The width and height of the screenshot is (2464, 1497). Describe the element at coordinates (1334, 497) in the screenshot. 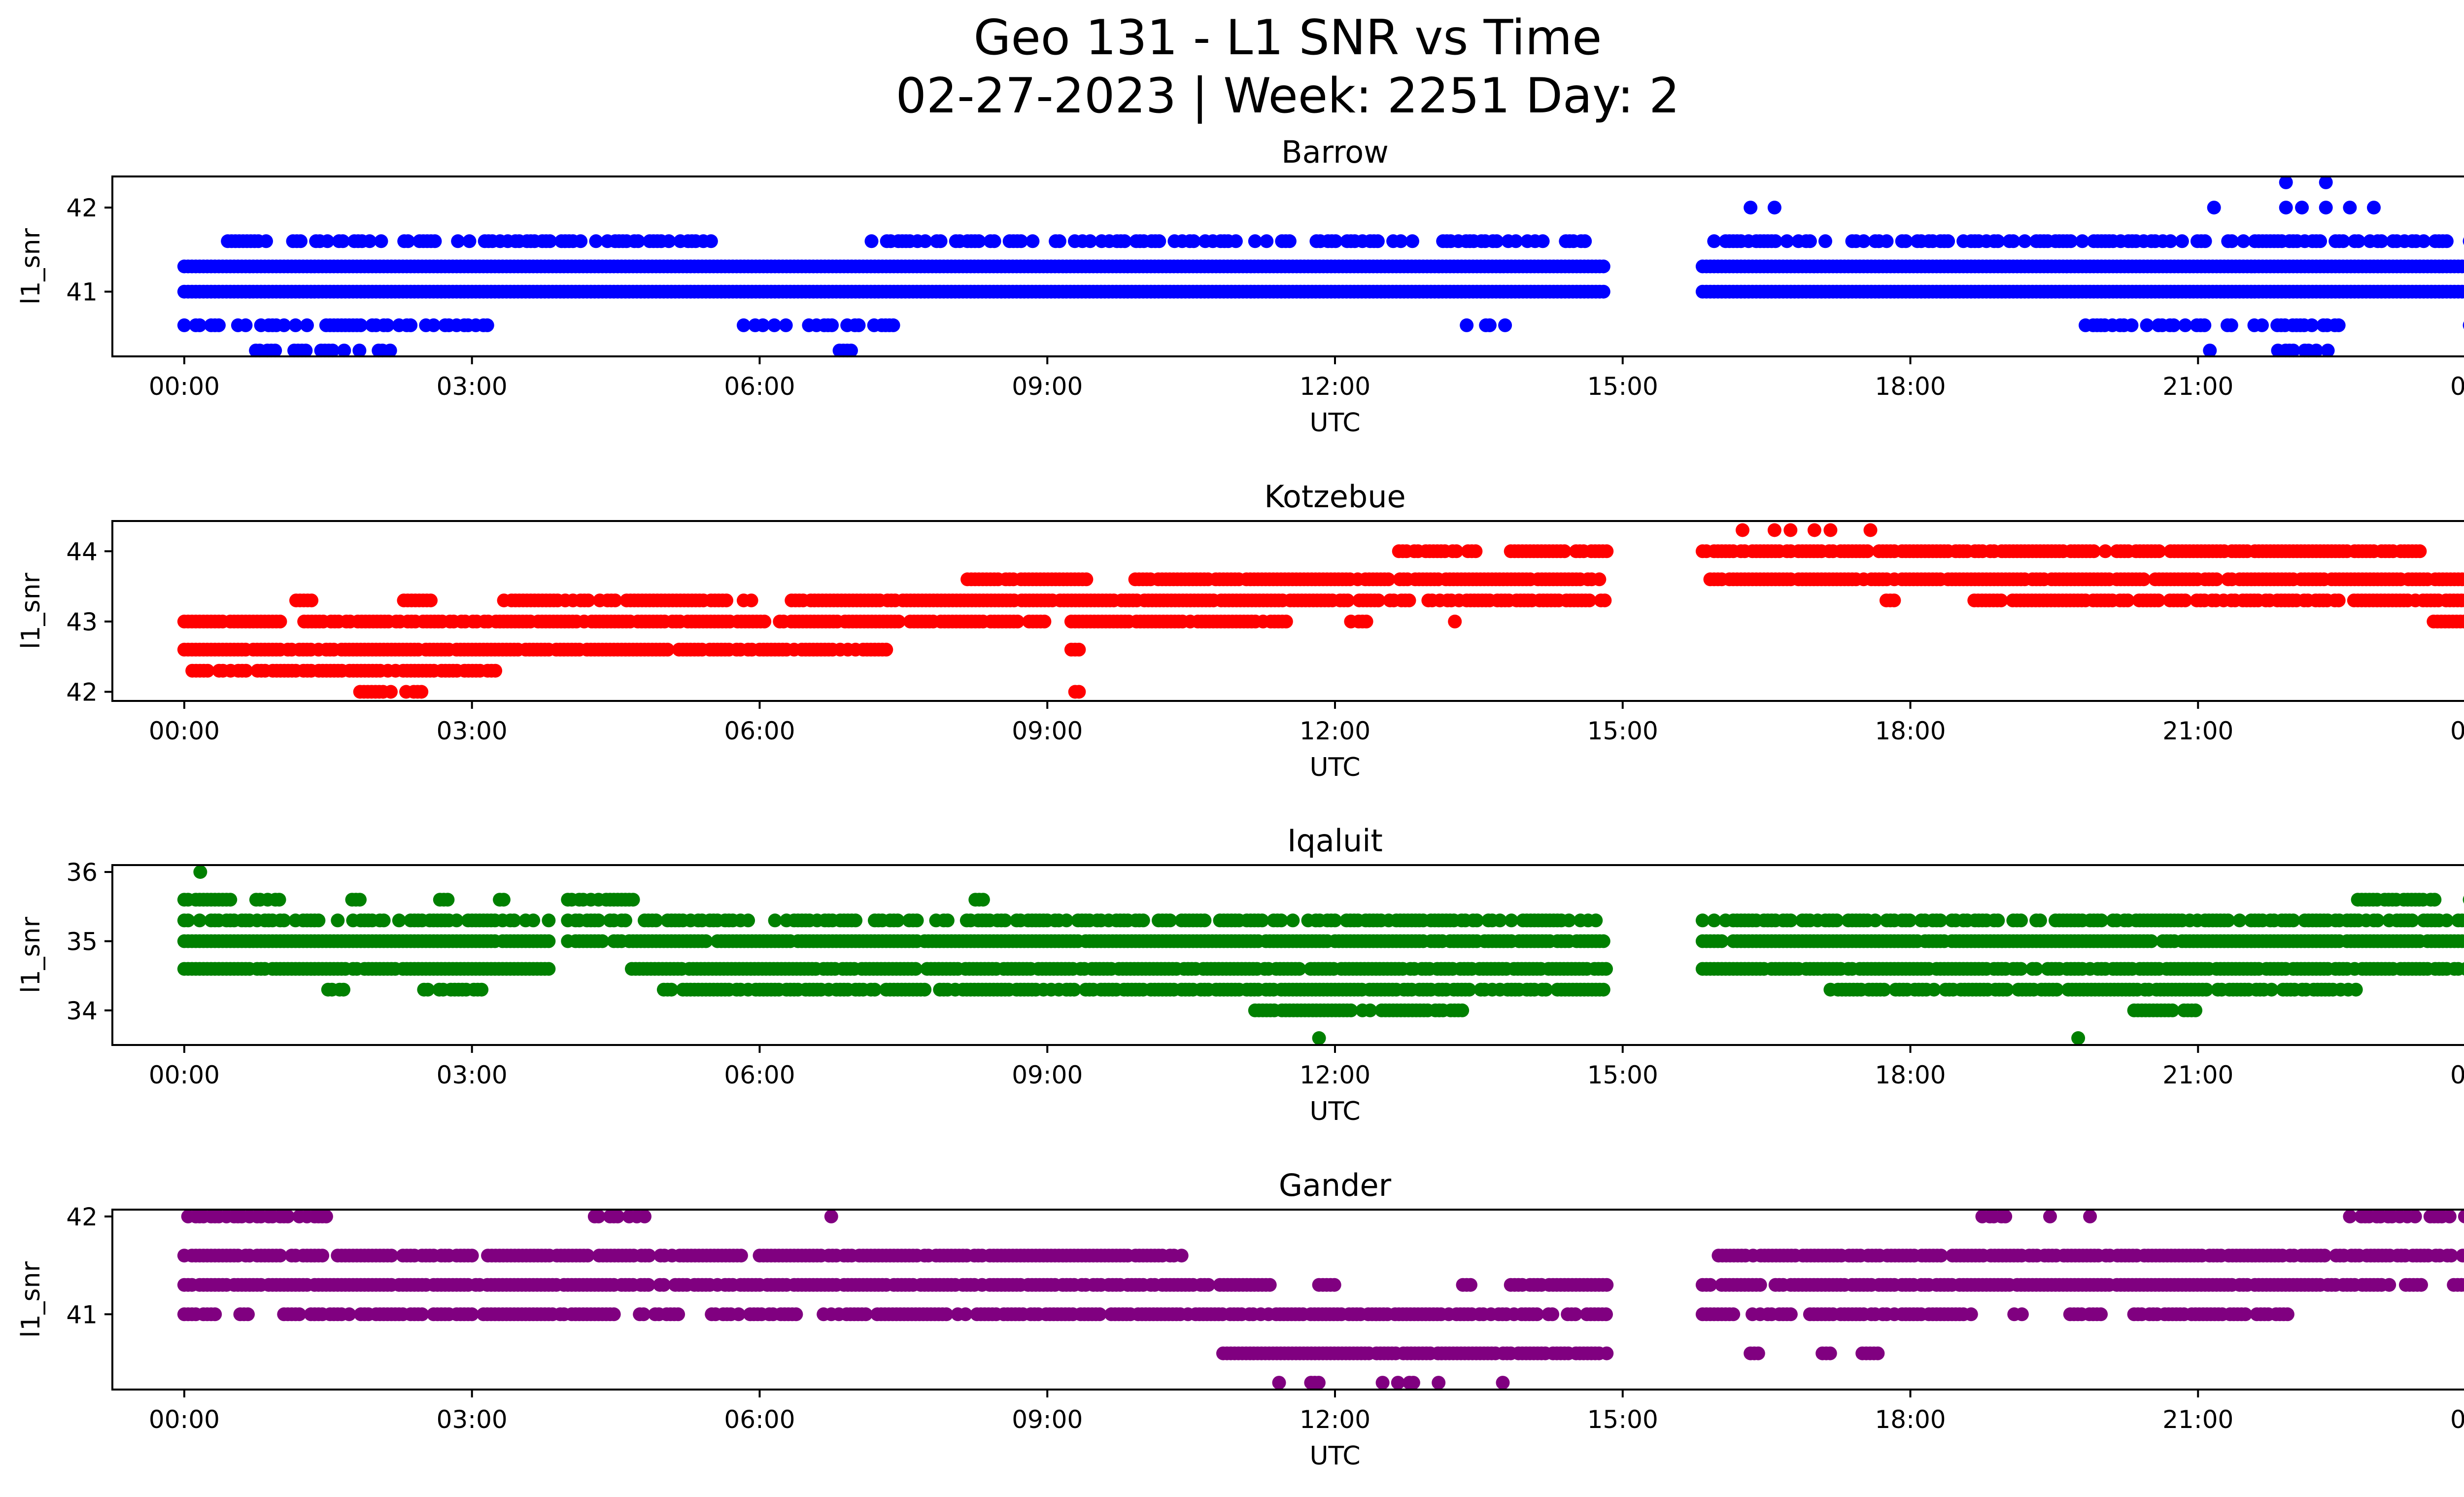

I see `subplot-title: Kotzebue` at that location.